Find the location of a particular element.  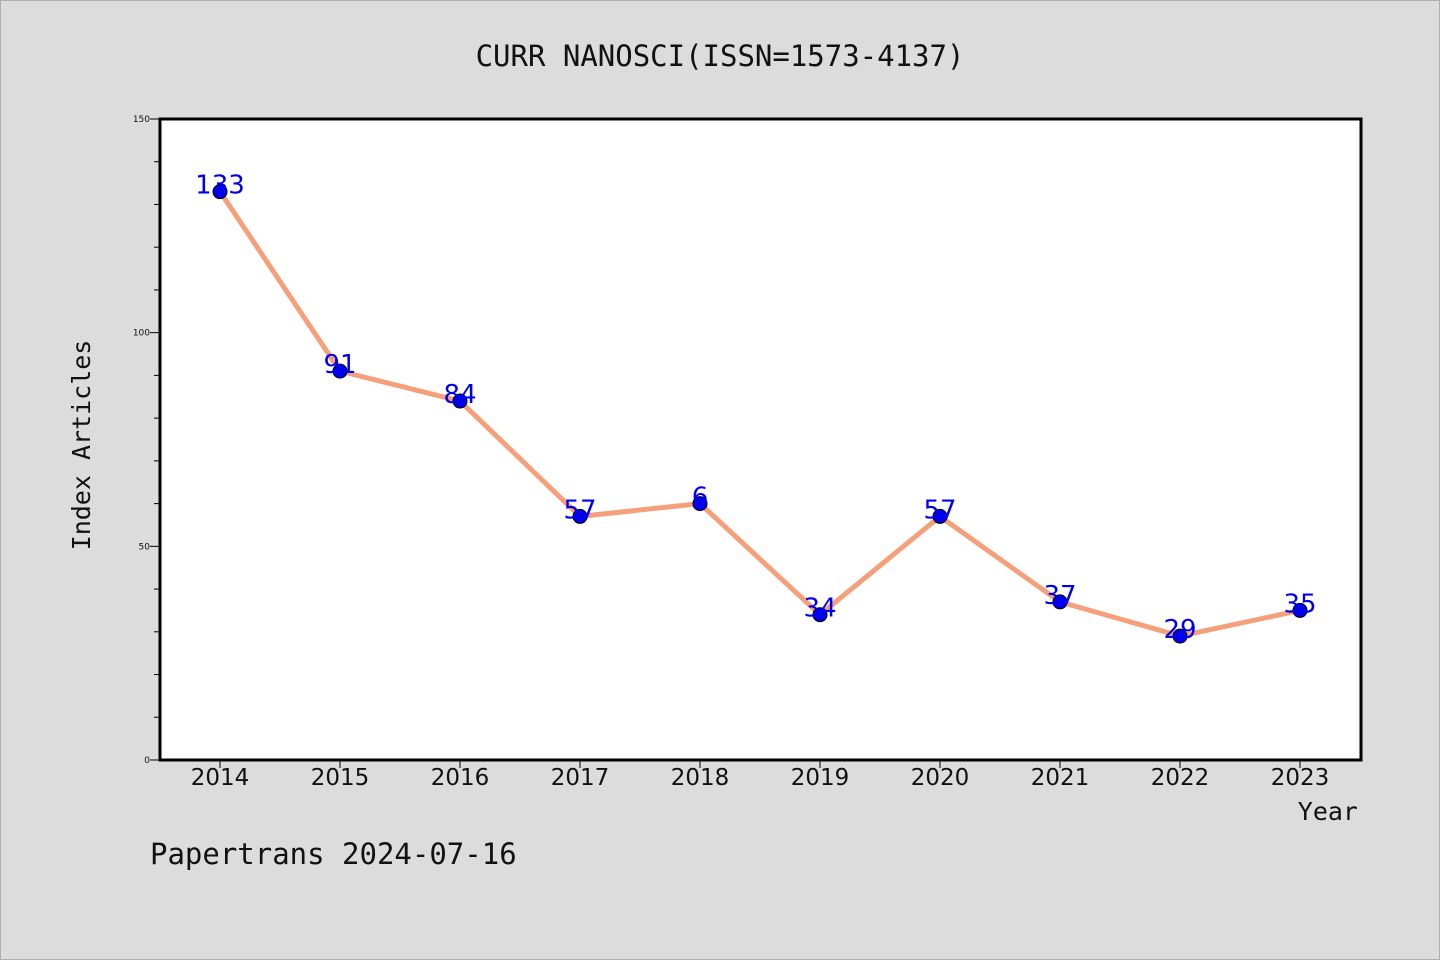

data-label: 84 is located at coordinates (459, 395).